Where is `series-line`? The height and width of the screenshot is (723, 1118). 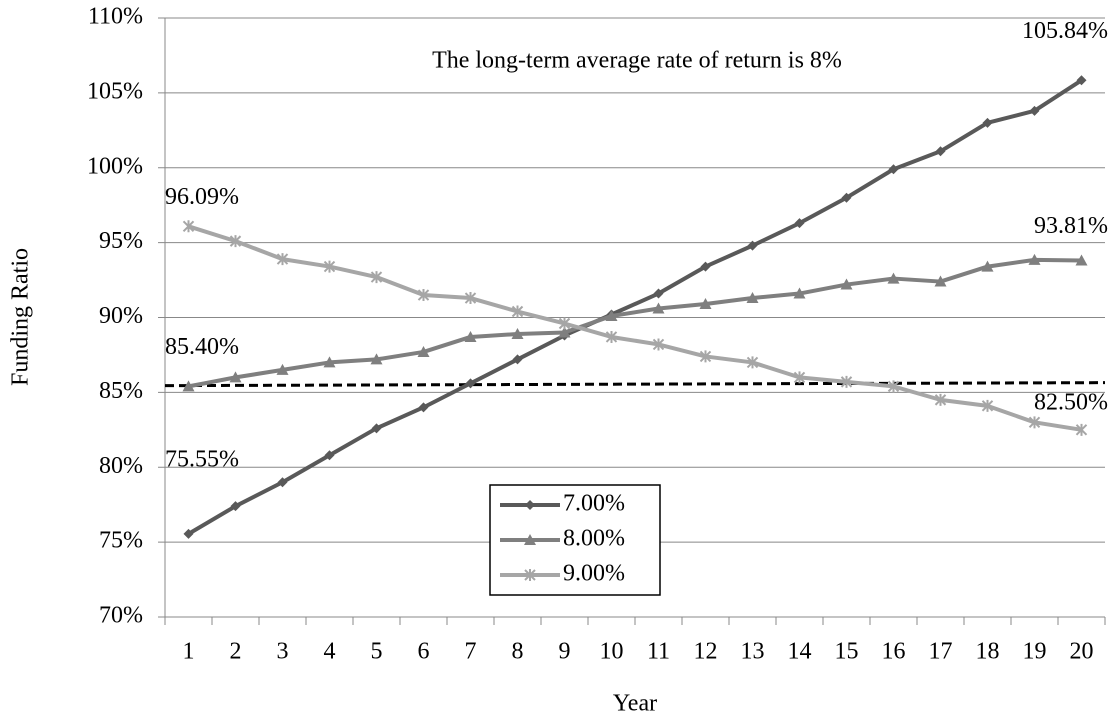
series-line is located at coordinates (635, 323).